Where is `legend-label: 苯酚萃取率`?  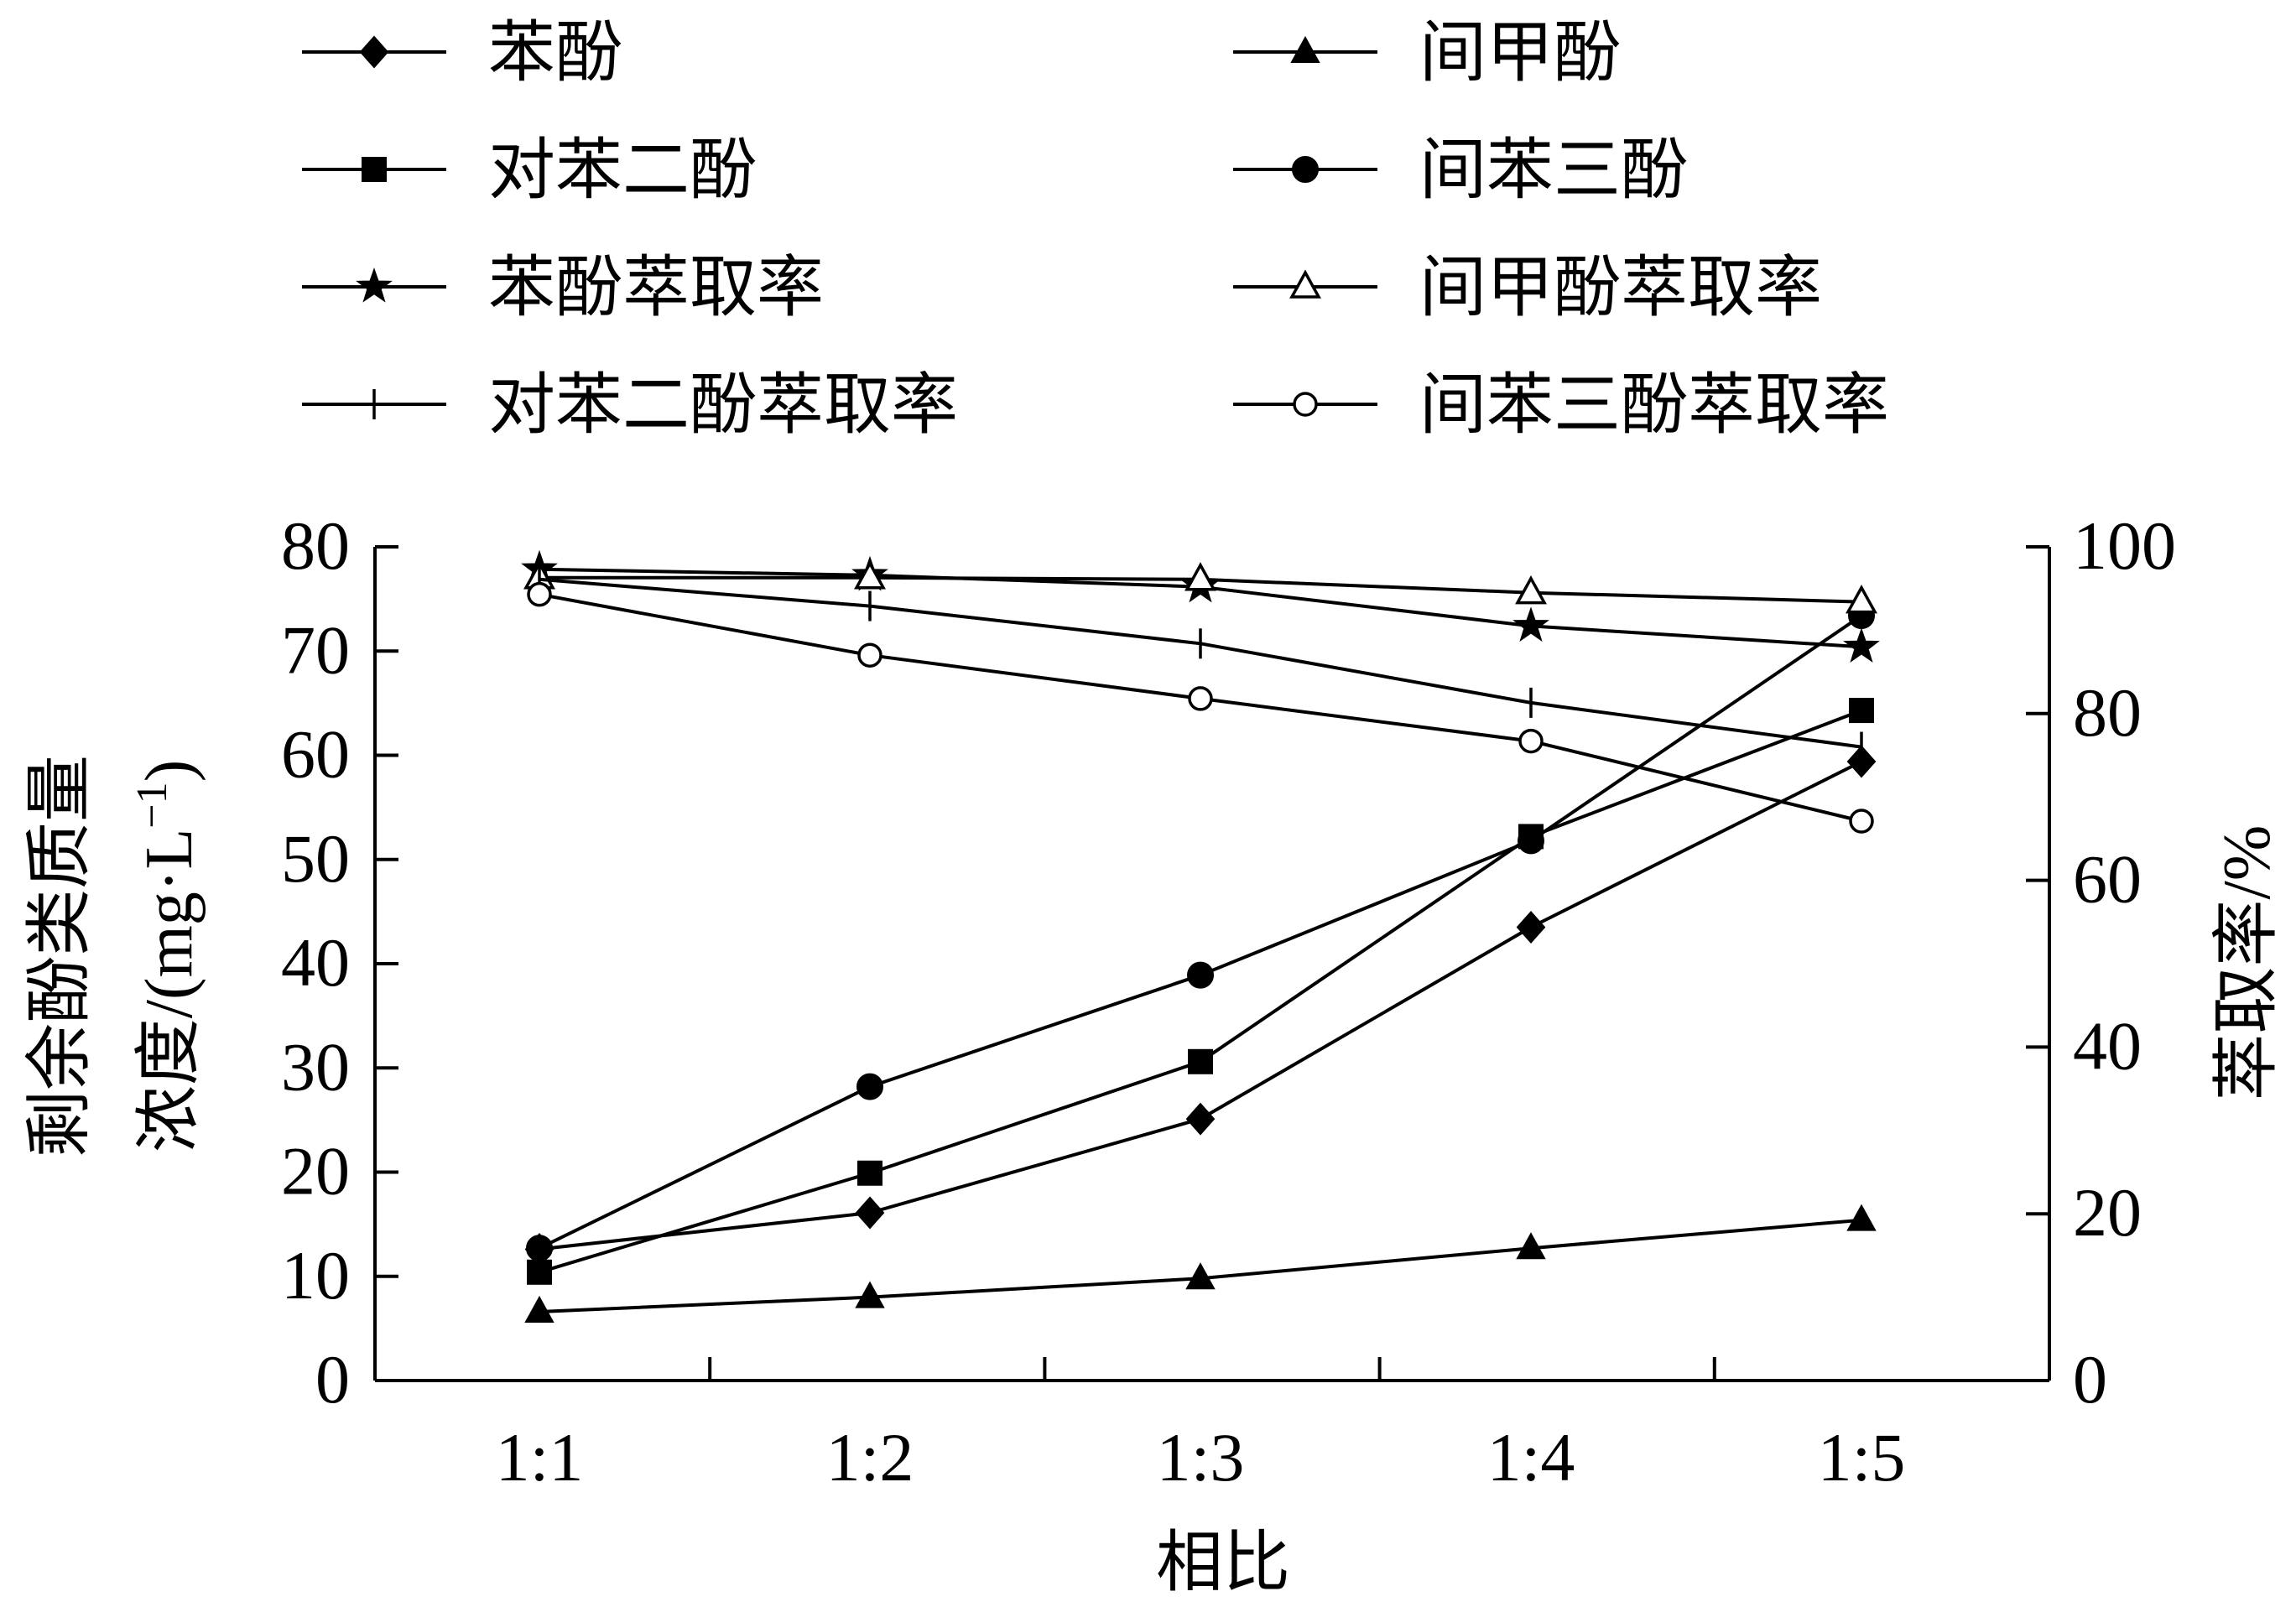 legend-label: 苯酚萃取率 is located at coordinates (656, 288).